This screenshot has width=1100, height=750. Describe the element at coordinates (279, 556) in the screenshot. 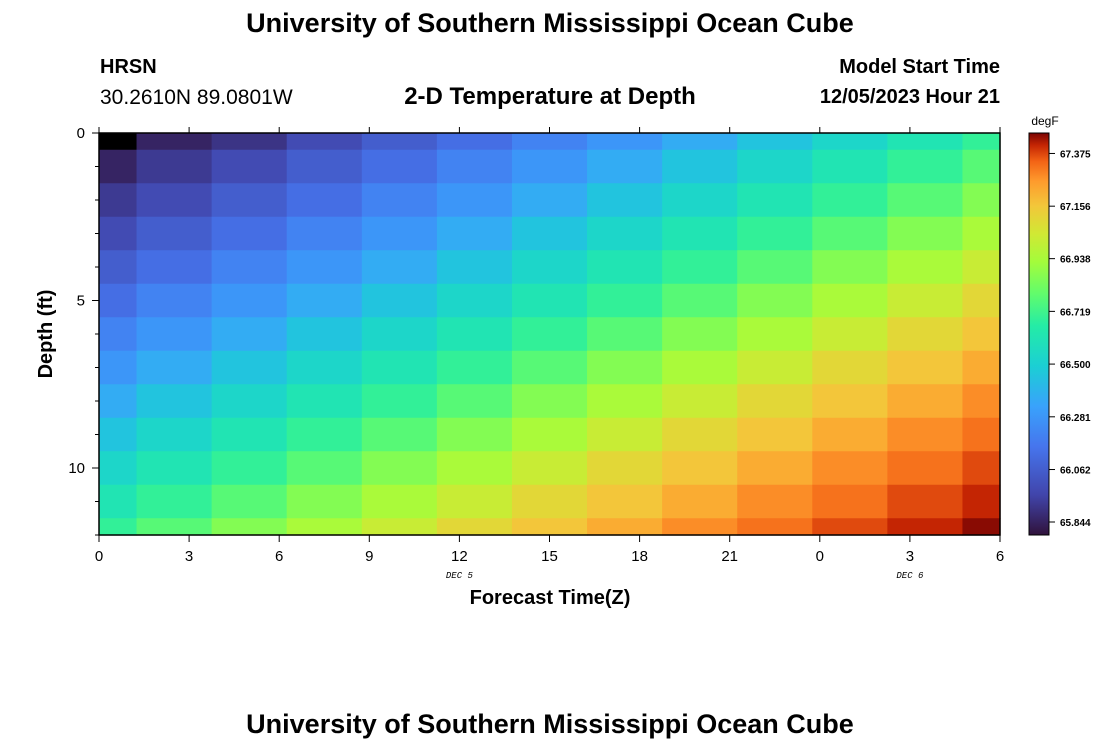

I see `x-tick-label: 6` at that location.